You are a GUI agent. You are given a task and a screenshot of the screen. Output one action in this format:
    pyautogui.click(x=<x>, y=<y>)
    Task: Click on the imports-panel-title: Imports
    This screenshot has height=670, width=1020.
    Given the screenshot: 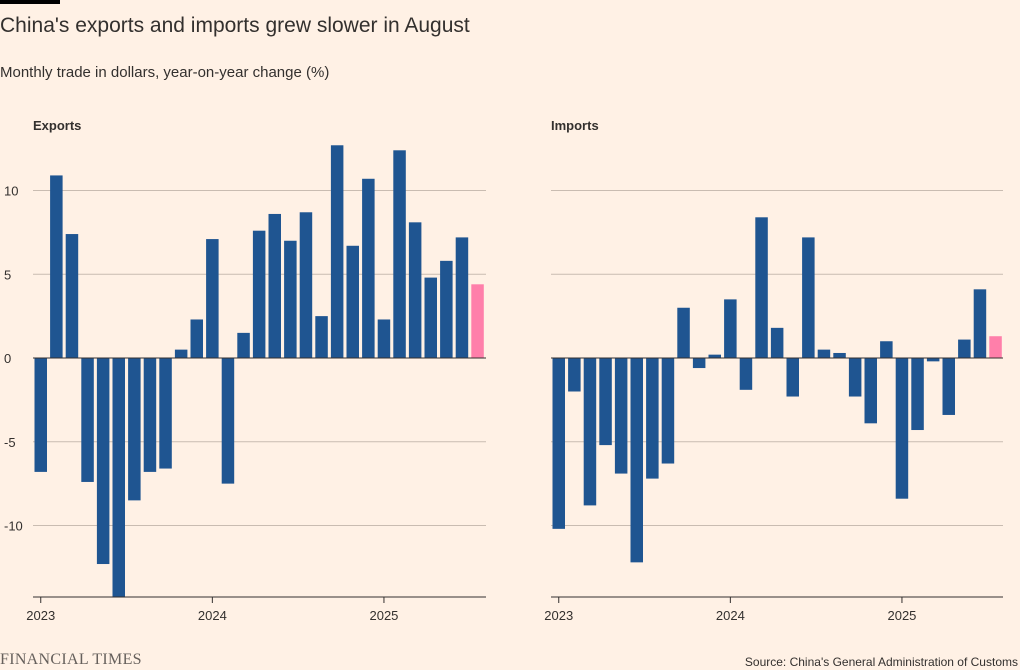 What is the action you would take?
    pyautogui.click(x=575, y=125)
    